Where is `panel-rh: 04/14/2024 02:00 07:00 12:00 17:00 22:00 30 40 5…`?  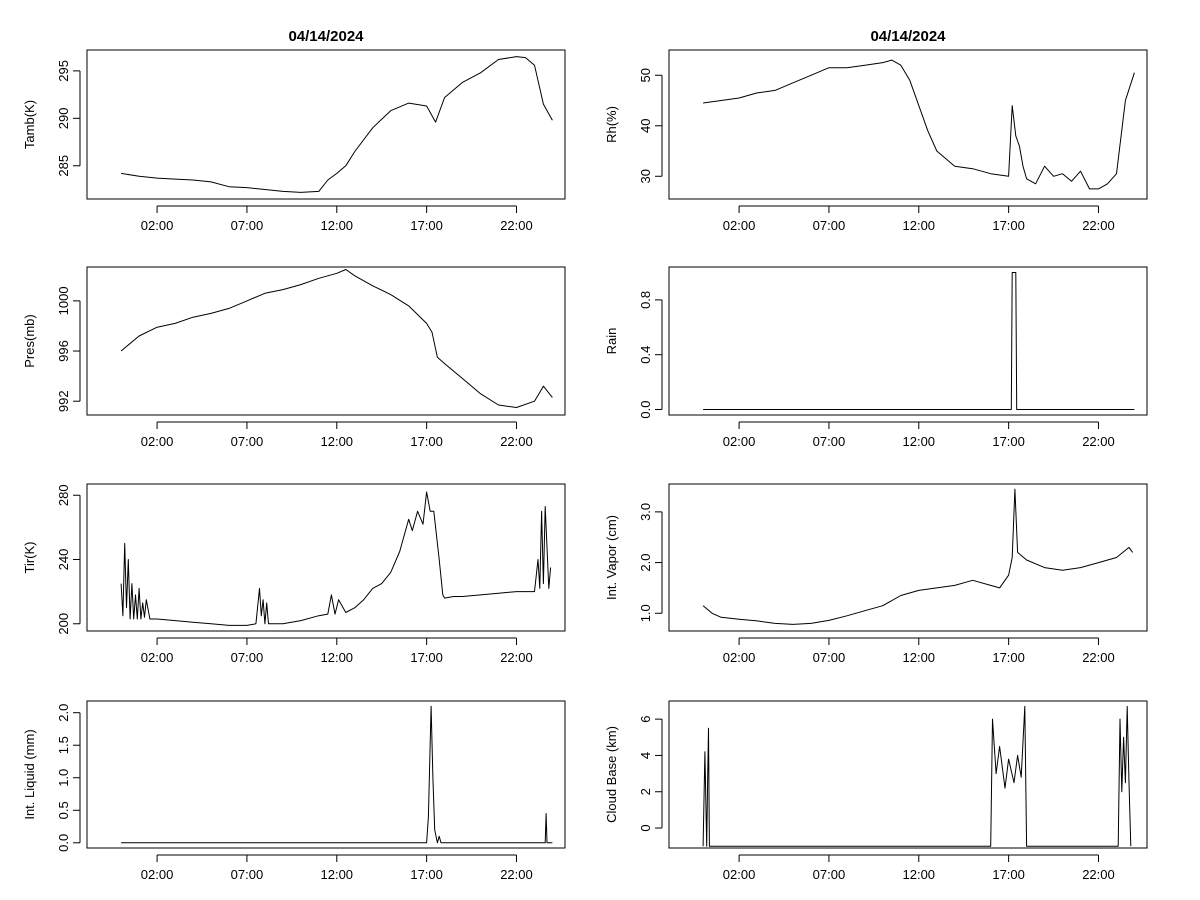
panel-rh: 04/14/2024 02:00 07:00 12:00 17:00 22:00 30 40 5… is located at coordinates (876, 130).